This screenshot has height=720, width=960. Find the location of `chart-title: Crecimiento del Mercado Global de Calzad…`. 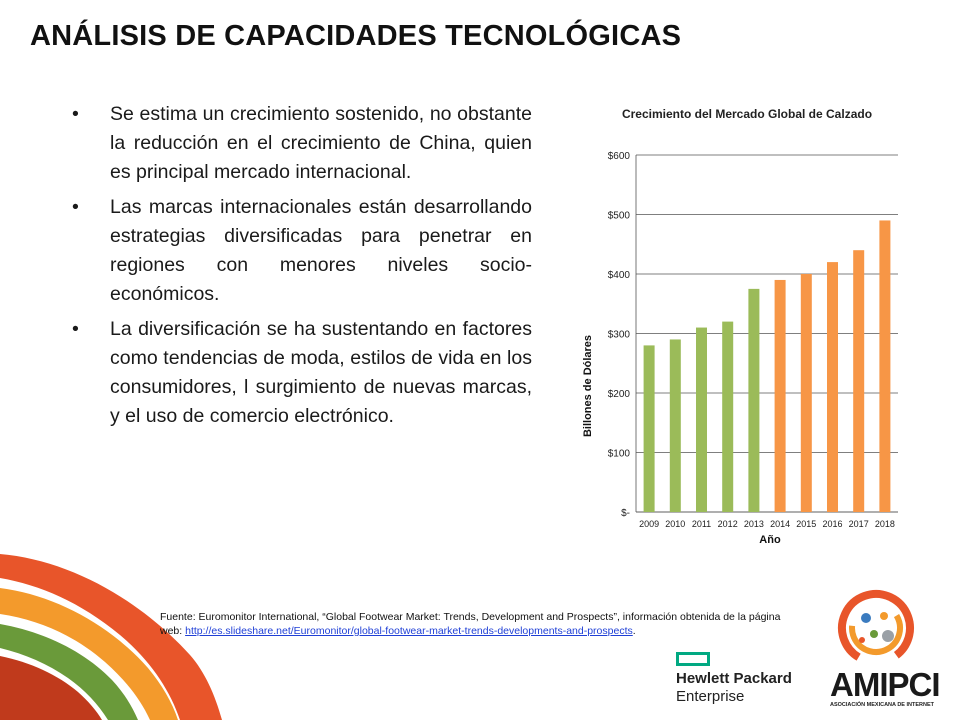

chart-title: Crecimiento del Mercado Global de Calzad… is located at coordinates (747, 114).